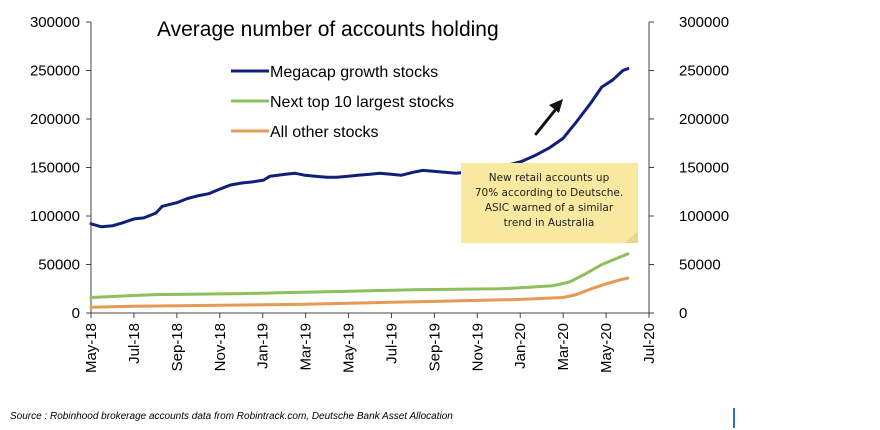 The height and width of the screenshot is (430, 880). I want to click on note-line: New retail accounts up, so click(549, 178).